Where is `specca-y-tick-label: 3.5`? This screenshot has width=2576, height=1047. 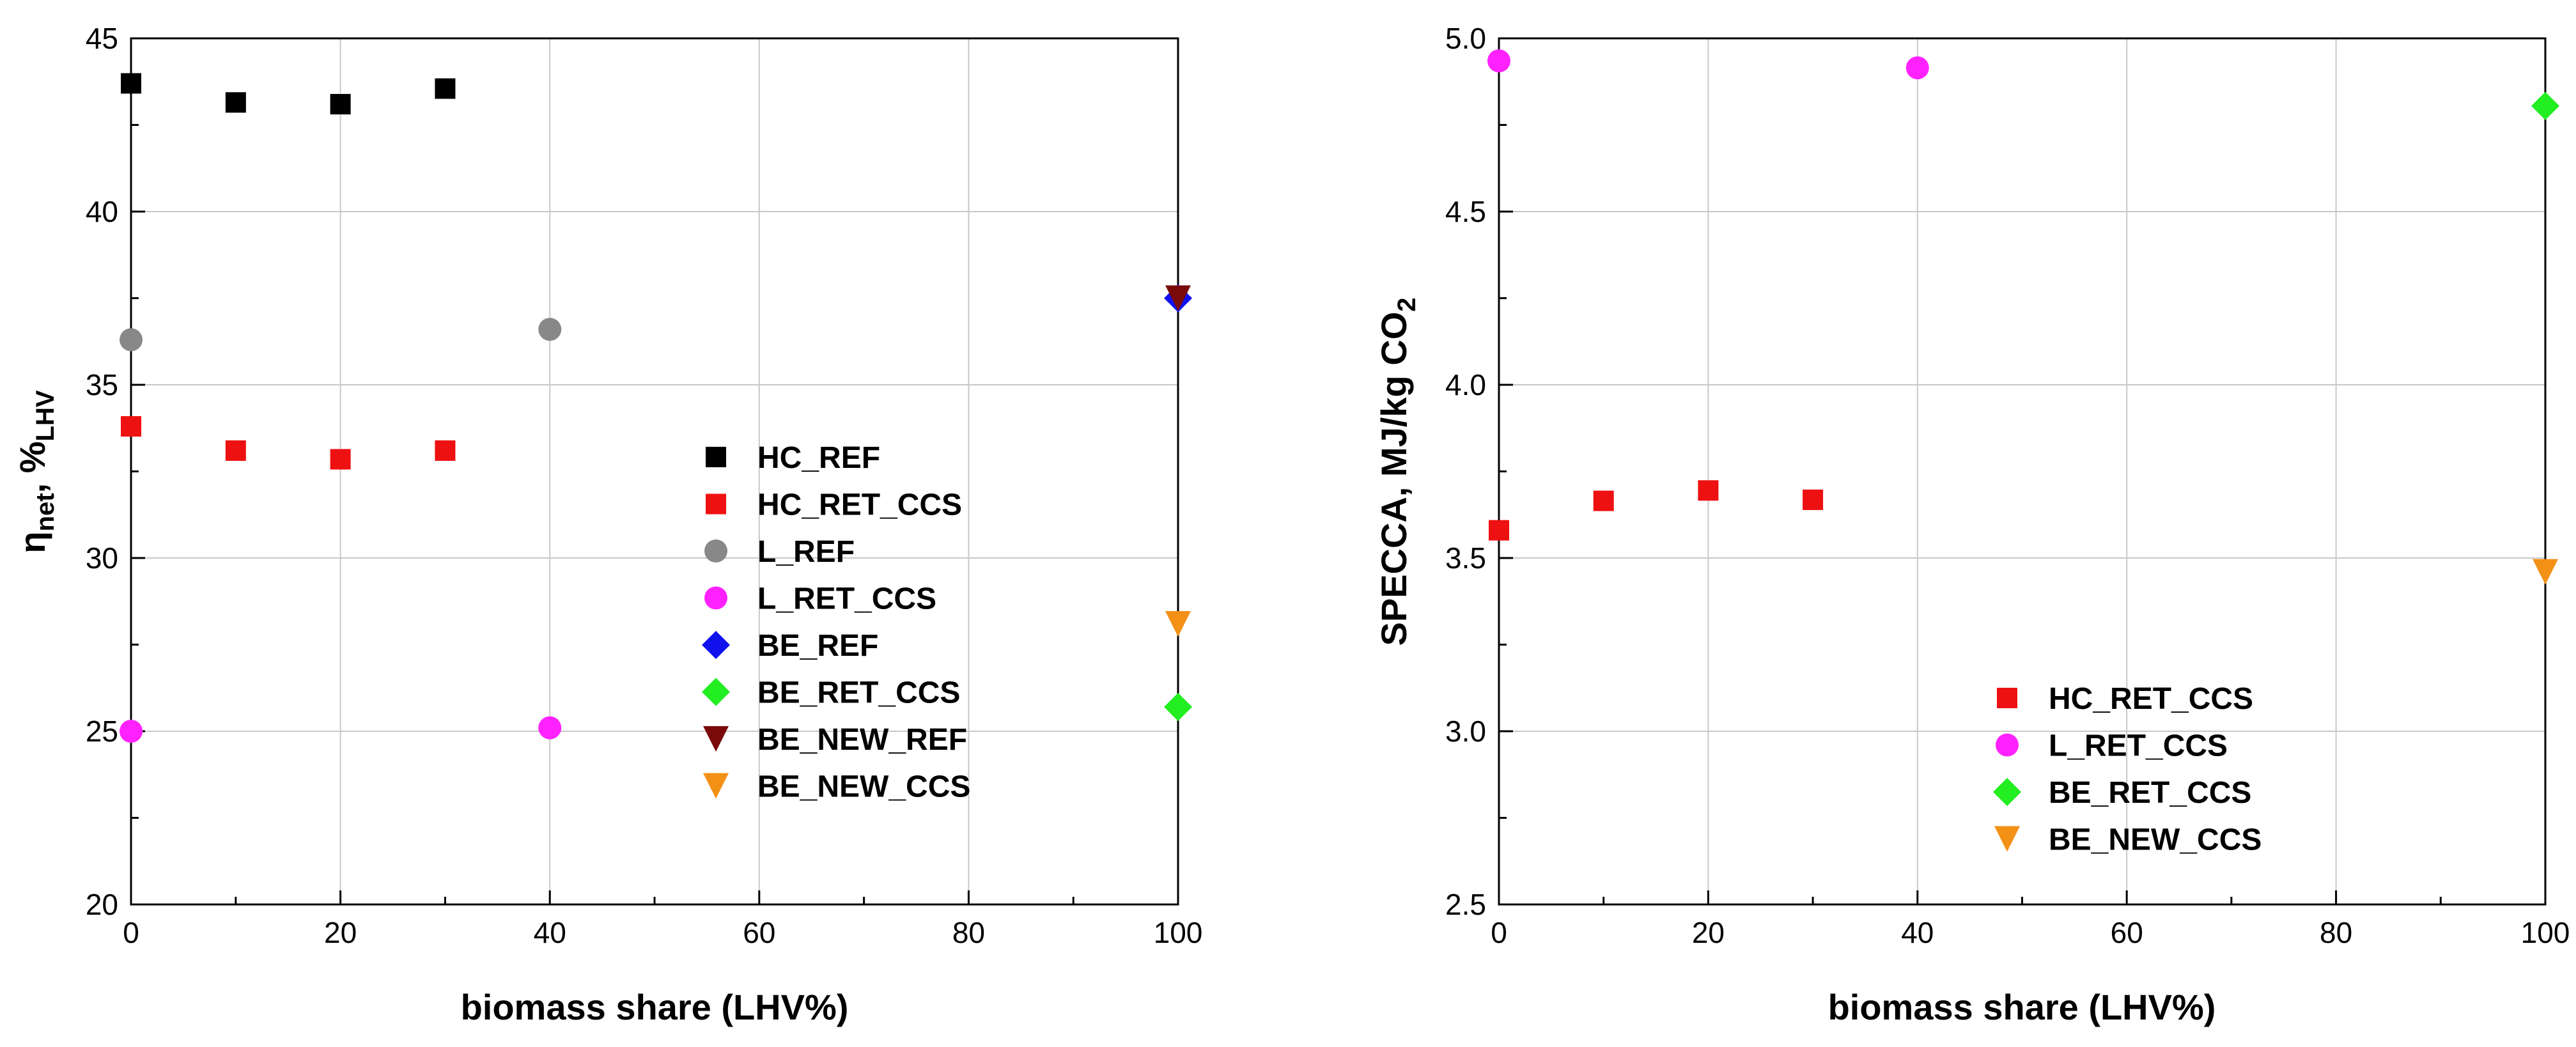 specca-y-tick-label: 3.5 is located at coordinates (1465, 558).